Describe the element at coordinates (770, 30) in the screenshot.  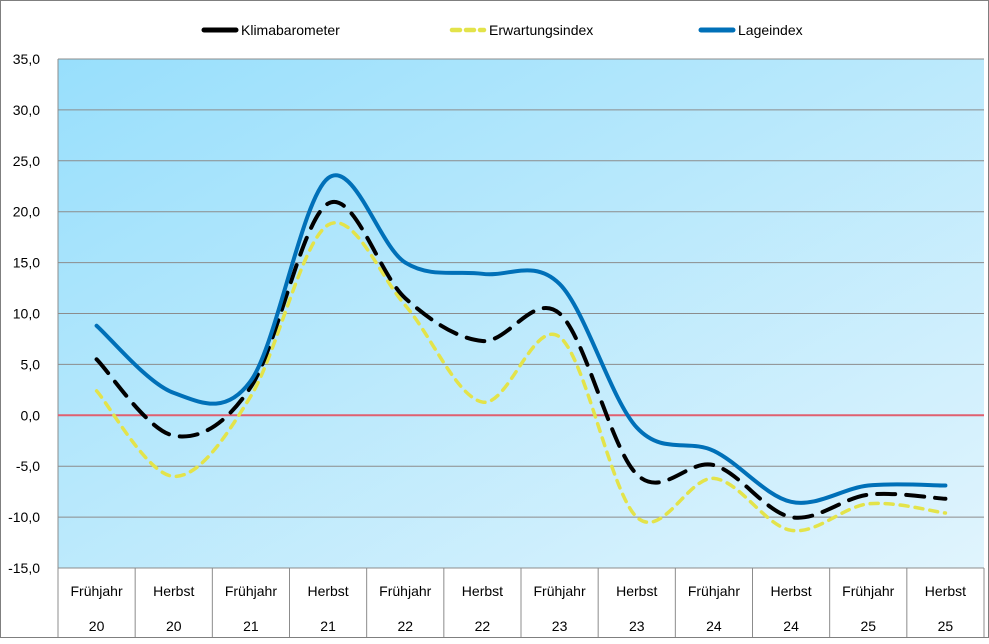
I see `legend-label: Lageindex` at that location.